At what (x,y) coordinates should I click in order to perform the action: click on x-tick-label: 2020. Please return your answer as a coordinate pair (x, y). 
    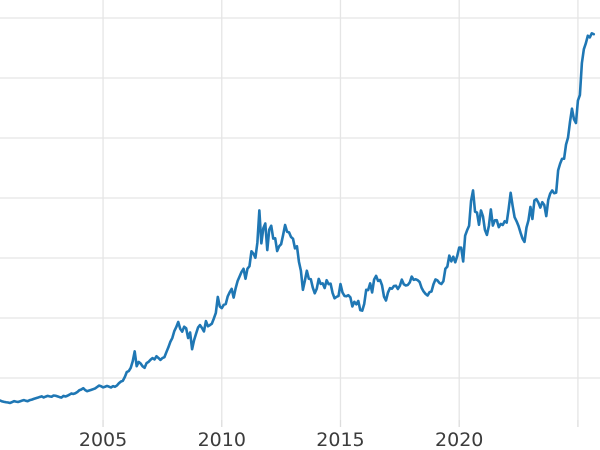
    Looking at the image, I should click on (459, 439).